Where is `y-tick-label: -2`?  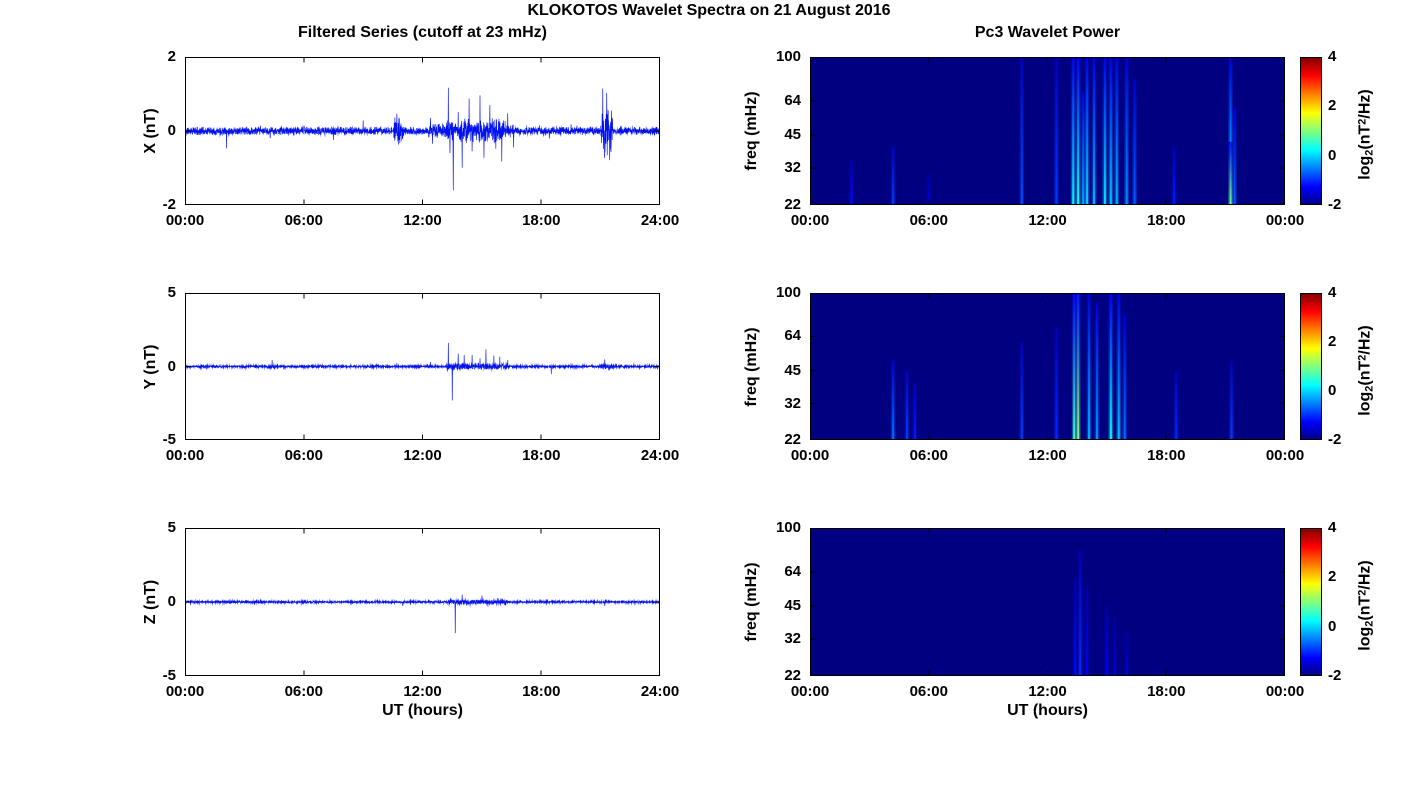
y-tick-label: -2 is located at coordinates (169, 204).